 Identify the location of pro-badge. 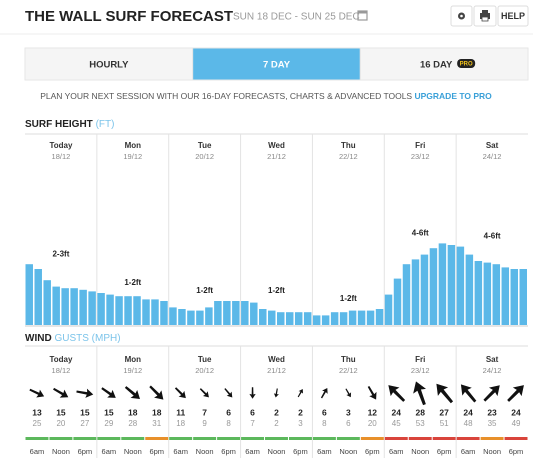
(466, 63).